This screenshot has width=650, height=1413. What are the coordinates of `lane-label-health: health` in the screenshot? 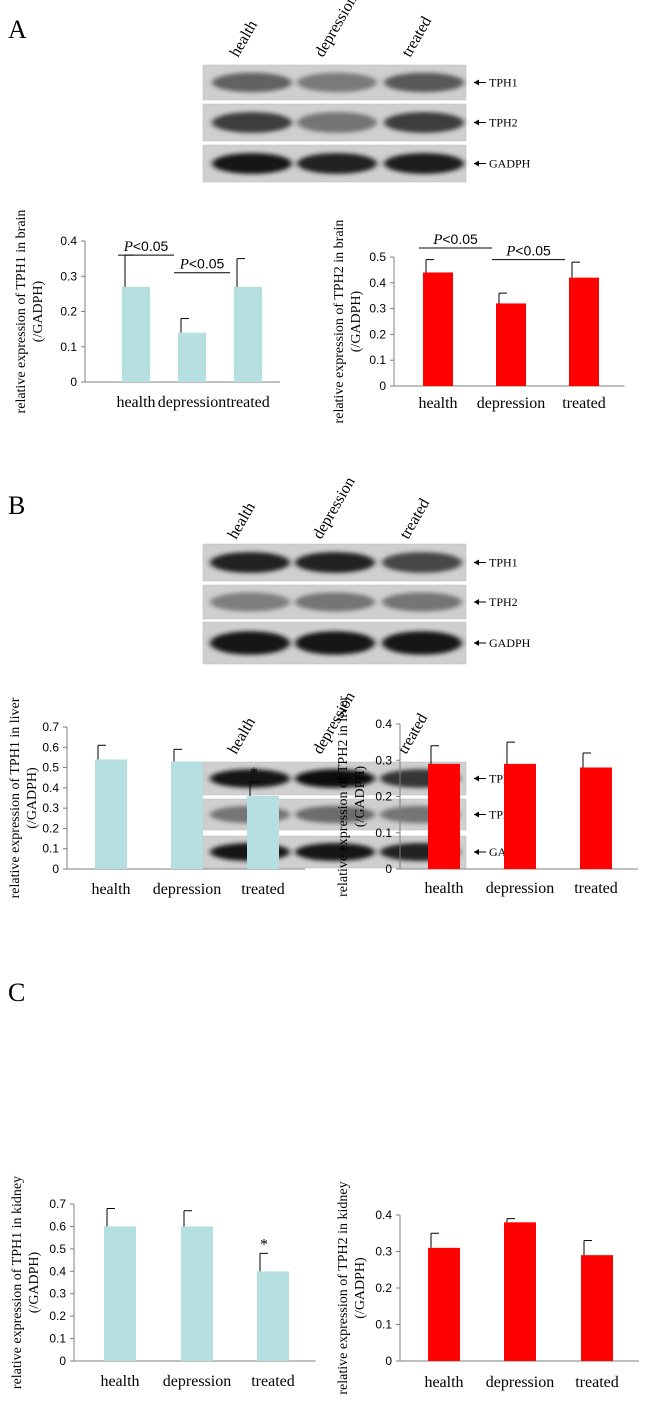 It's located at (244, 39).